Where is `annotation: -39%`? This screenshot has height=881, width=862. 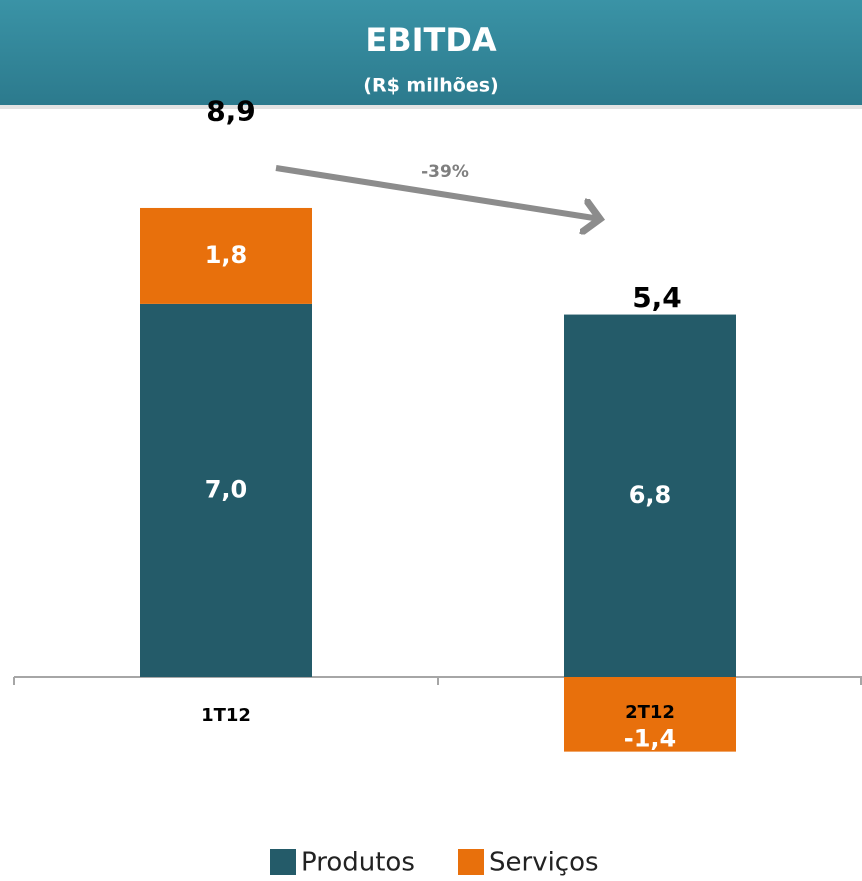
annotation: -39% is located at coordinates (445, 172).